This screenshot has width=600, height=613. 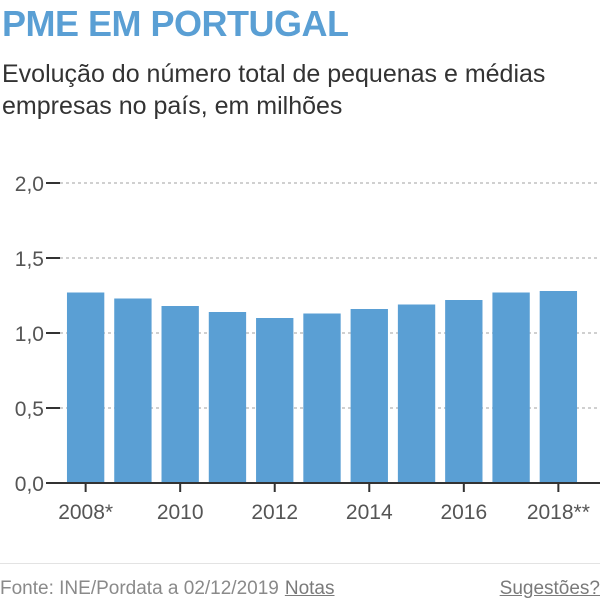 I want to click on source-note: Fonte: INE/Pordata a 02/12/2019 Notas, so click(x=167, y=589).